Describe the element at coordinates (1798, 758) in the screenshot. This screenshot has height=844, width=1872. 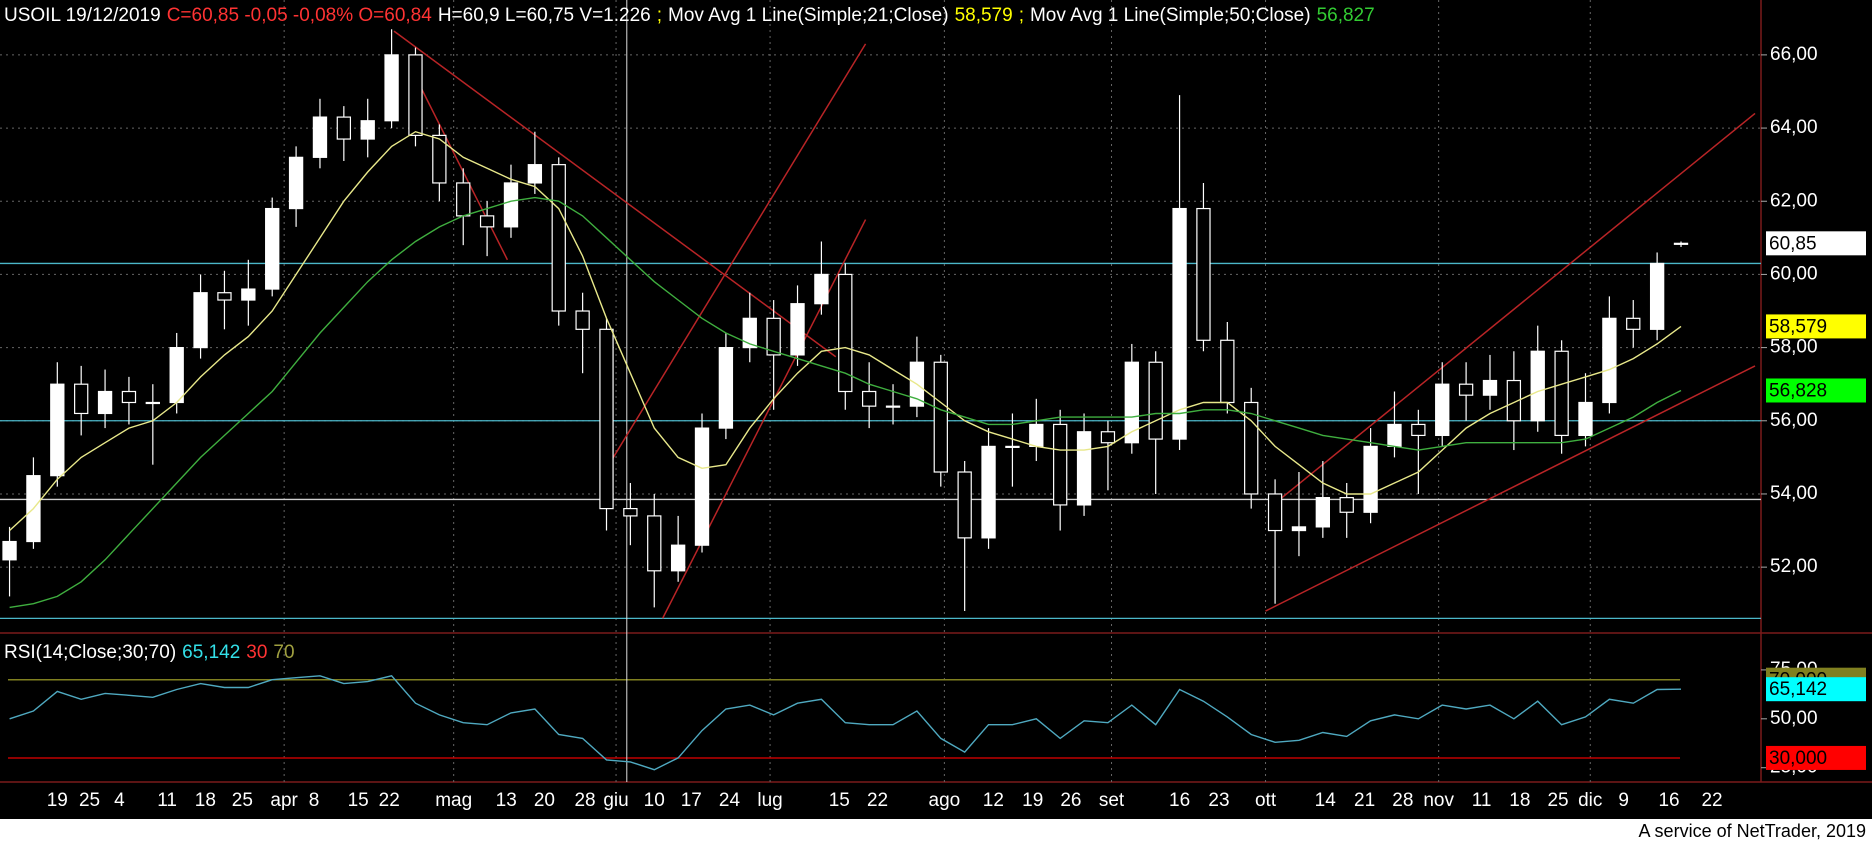
I see `price-tag-label: 30,000` at that location.